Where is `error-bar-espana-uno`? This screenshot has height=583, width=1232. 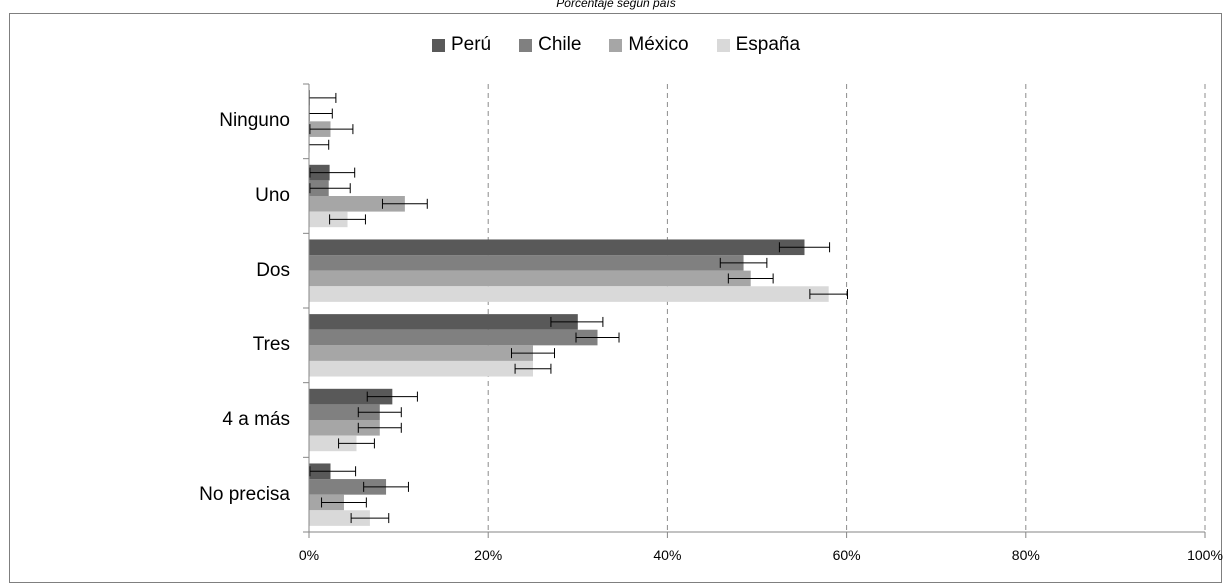 error-bar-espana-uno is located at coordinates (347, 219).